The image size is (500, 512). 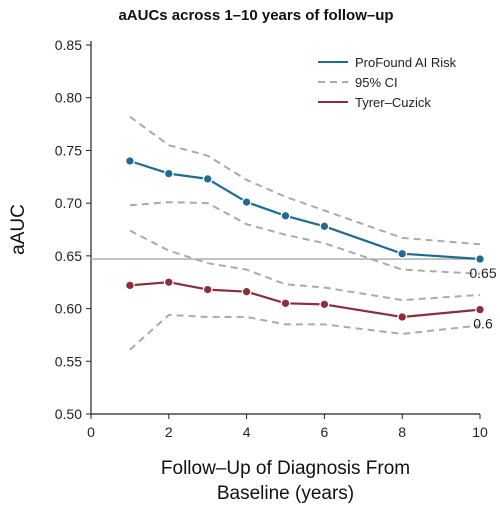 I want to click on chart-title: aAUCs across 1–10 years of follow–up, so click(x=255, y=15).